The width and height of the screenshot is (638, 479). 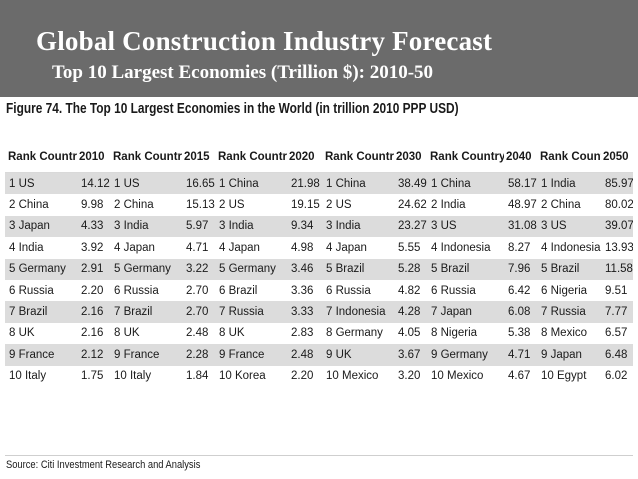 I want to click on rank-country-cell: 10 Egypt, so click(x=569, y=376).